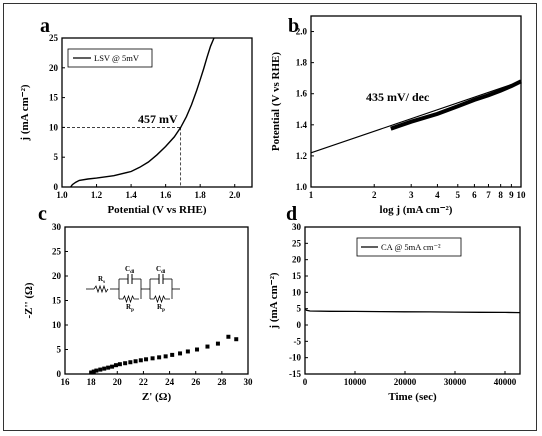 The image size is (542, 436). What do you see at coordinates (235, 195) in the screenshot?
I see `x-tick-label: 2.0` at bounding box center [235, 195].